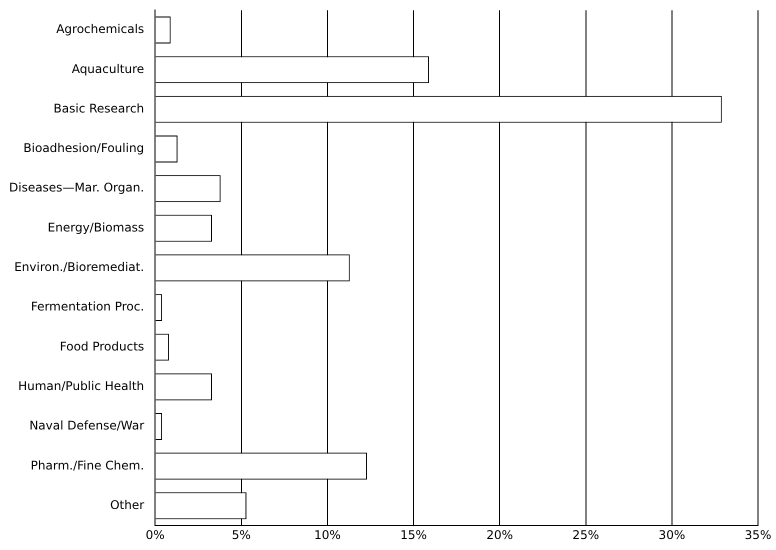 This screenshot has width=776, height=550. I want to click on x-tick-label: 25%, so click(586, 535).